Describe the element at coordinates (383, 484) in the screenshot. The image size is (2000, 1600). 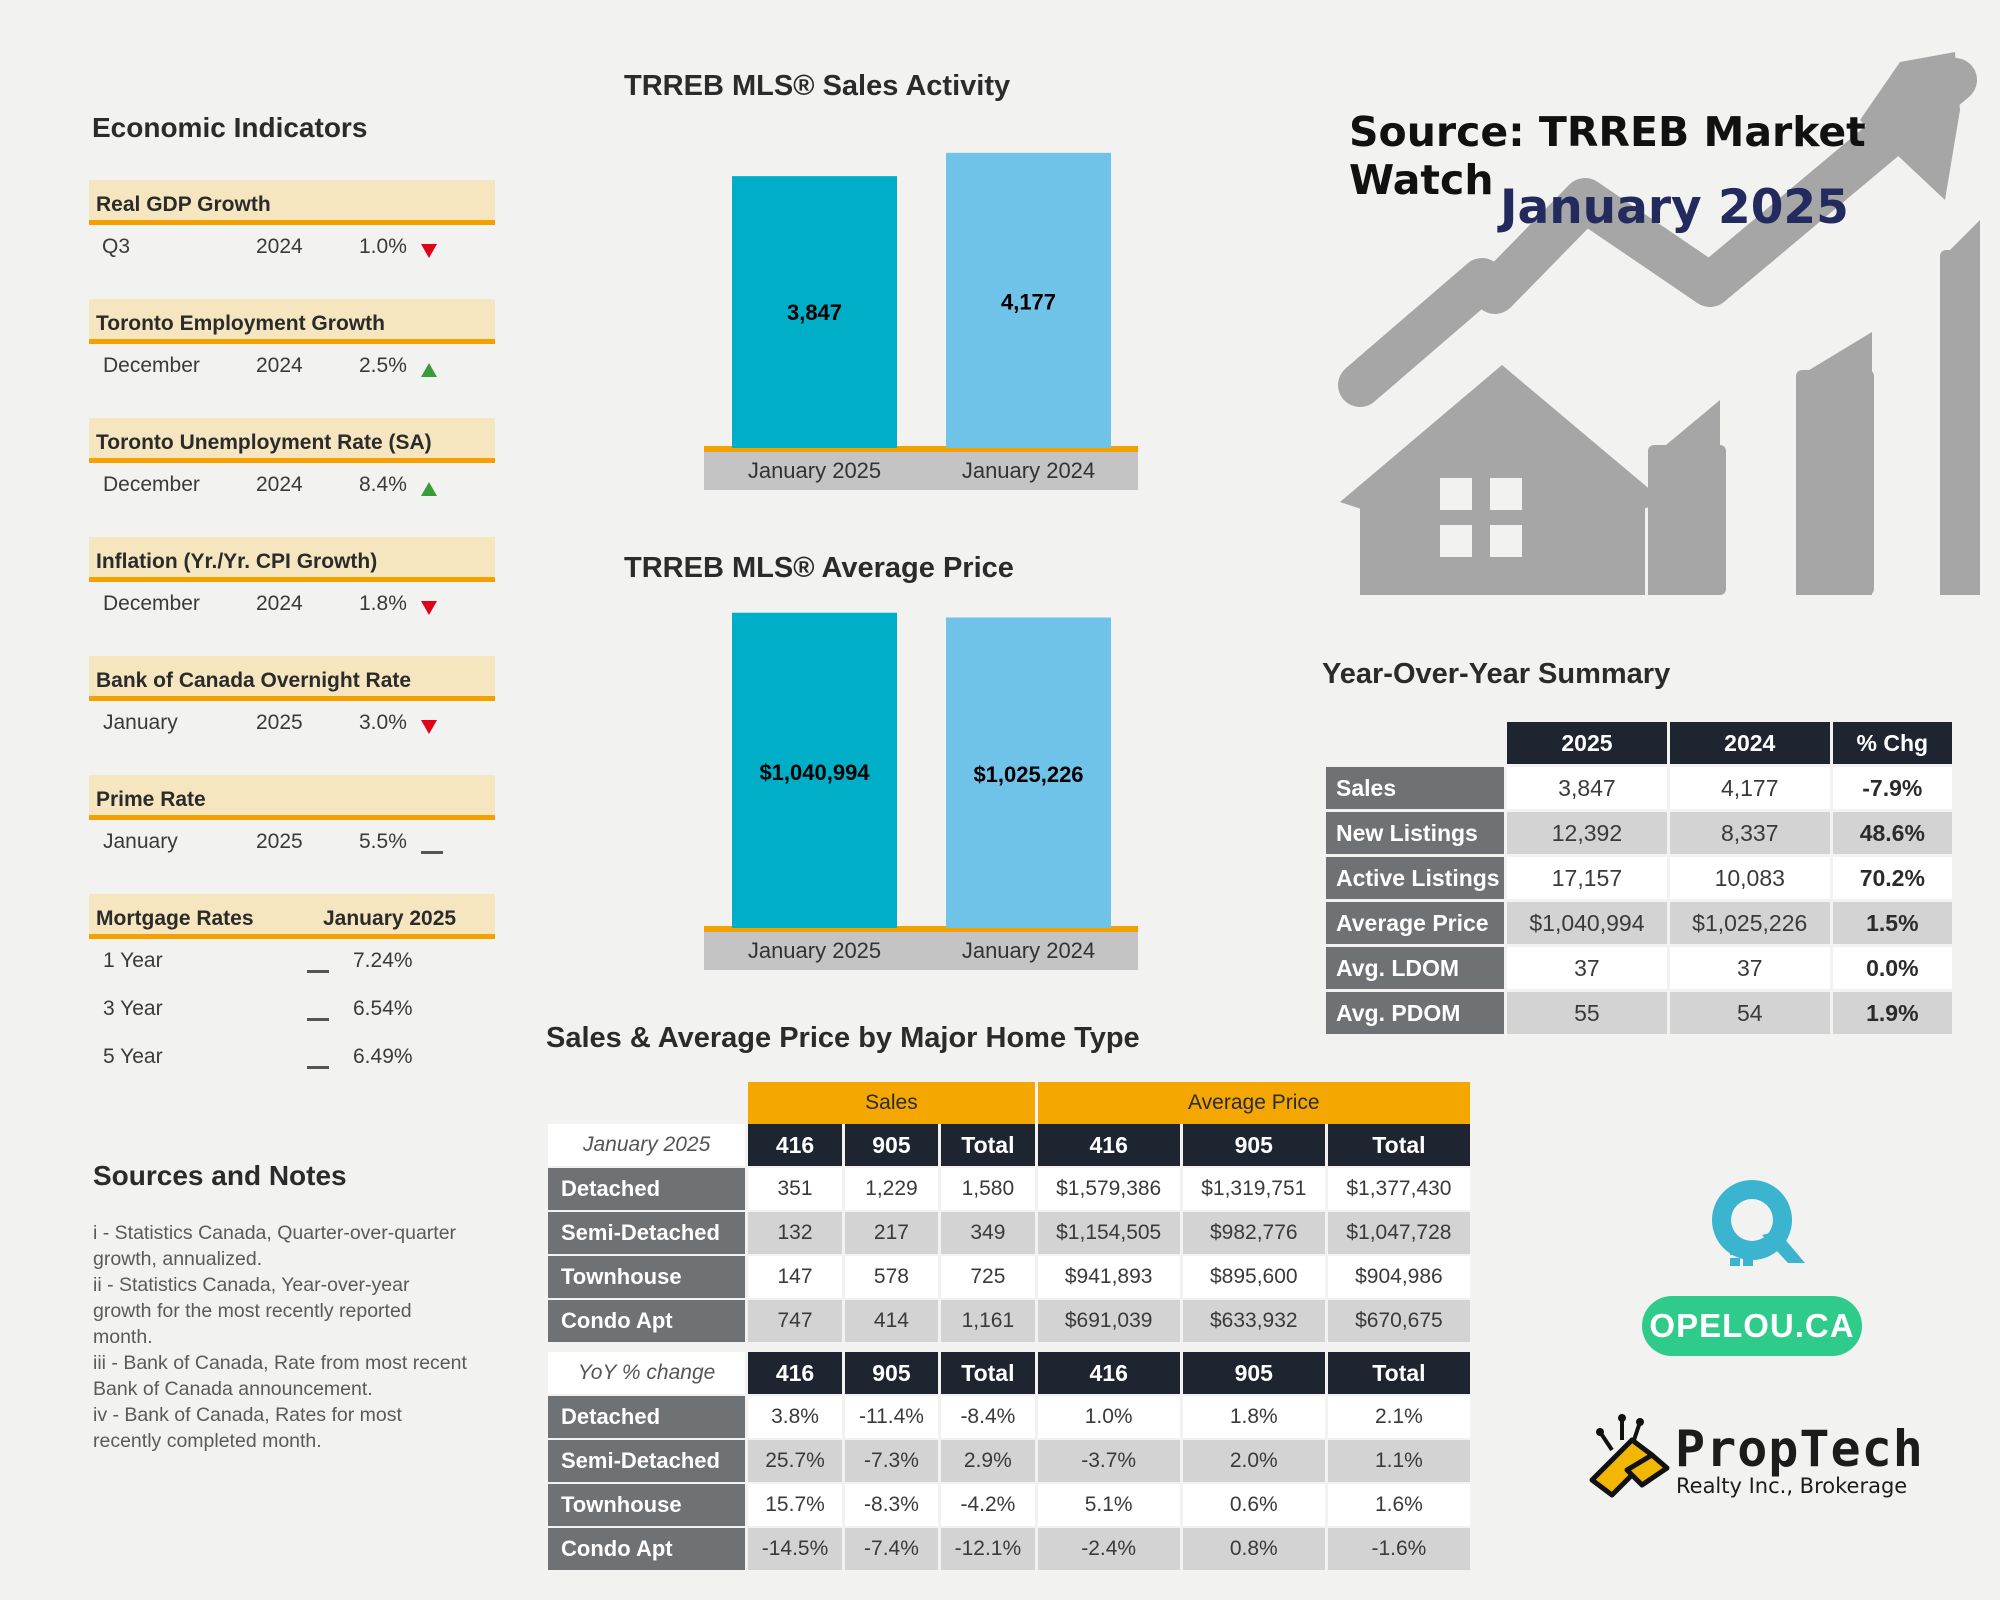
I see `indicator-value: 8.4%` at that location.